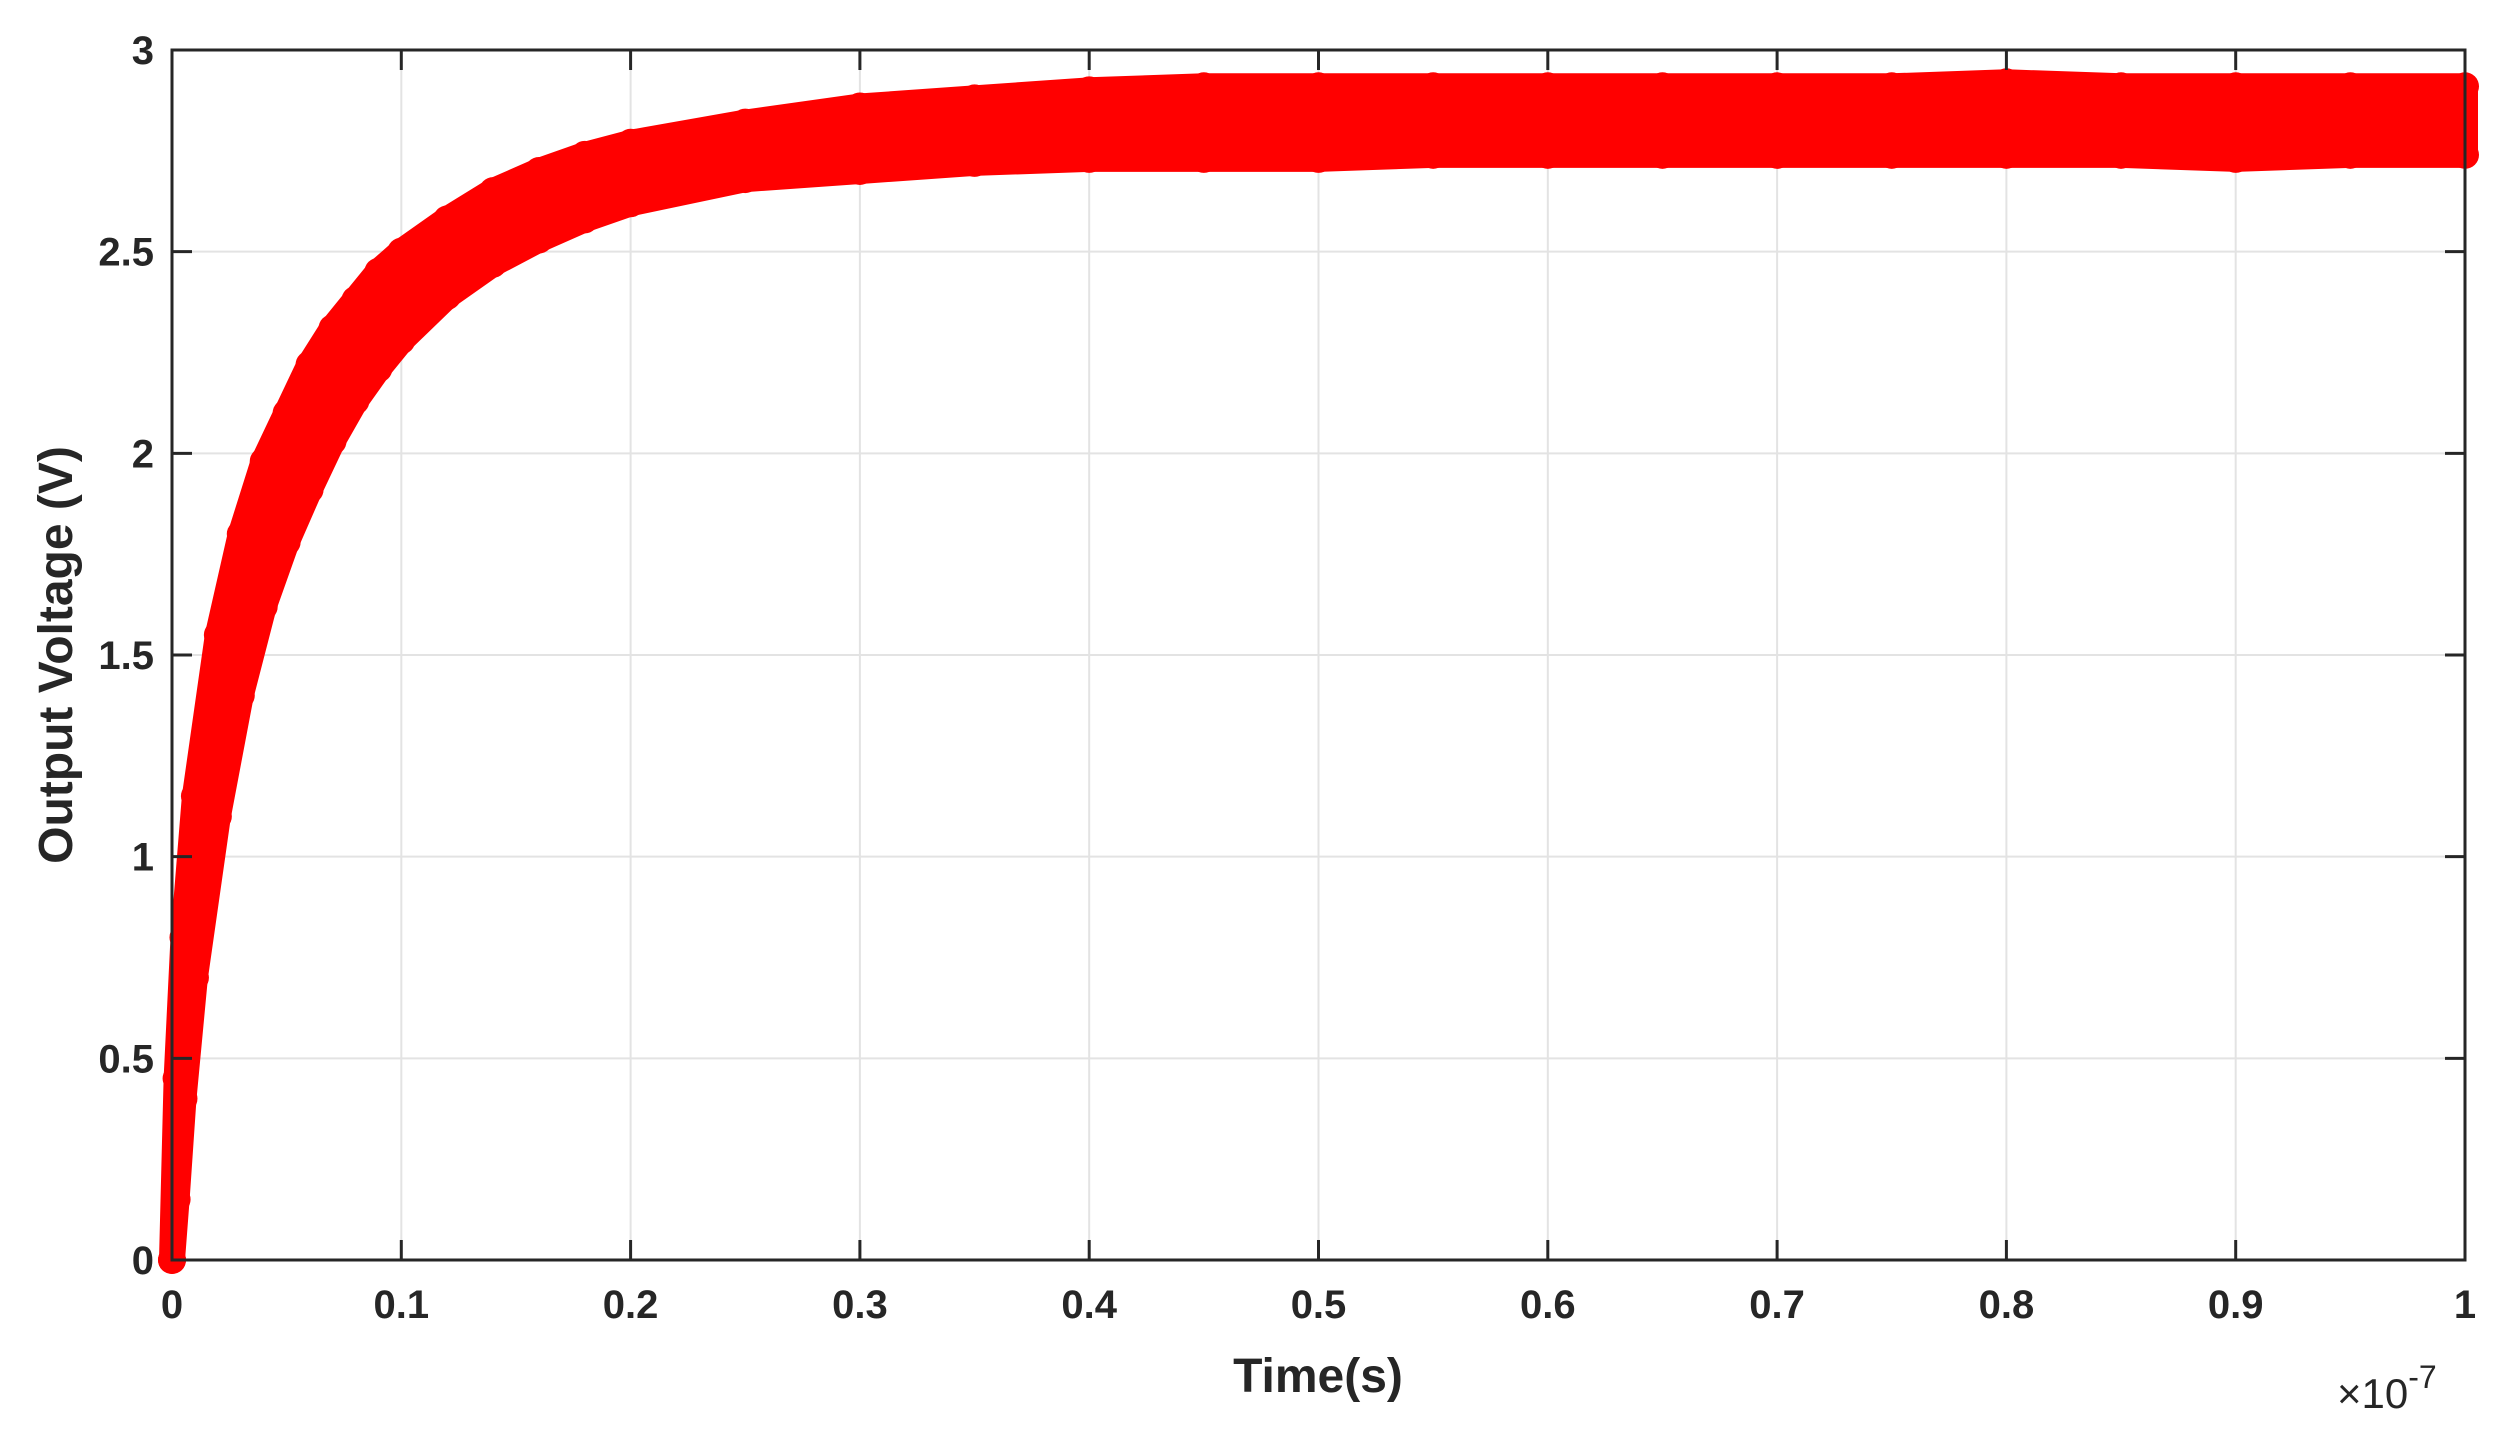  Describe the element at coordinates (2372, 1393) in the screenshot. I see `x-exponent-base: ×10` at that location.